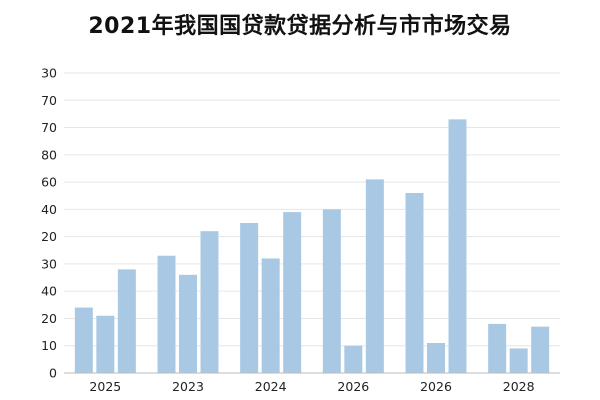 The height and width of the screenshot is (400, 600). What do you see at coordinates (519, 386) in the screenshot?
I see `x-tick-label: 2028` at bounding box center [519, 386].